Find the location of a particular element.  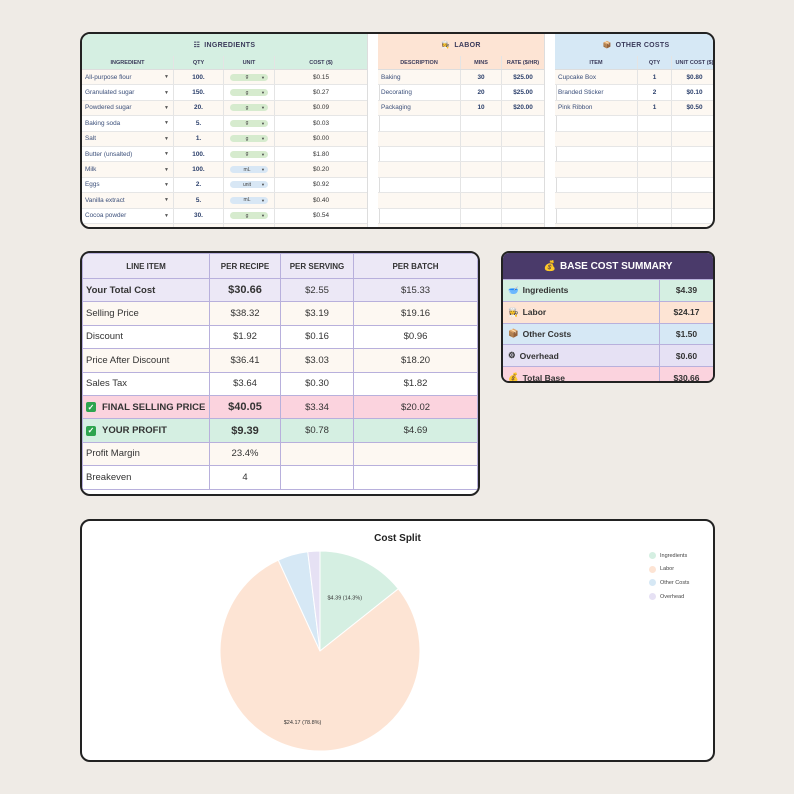

labor-description: Baking is located at coordinates (419, 77).